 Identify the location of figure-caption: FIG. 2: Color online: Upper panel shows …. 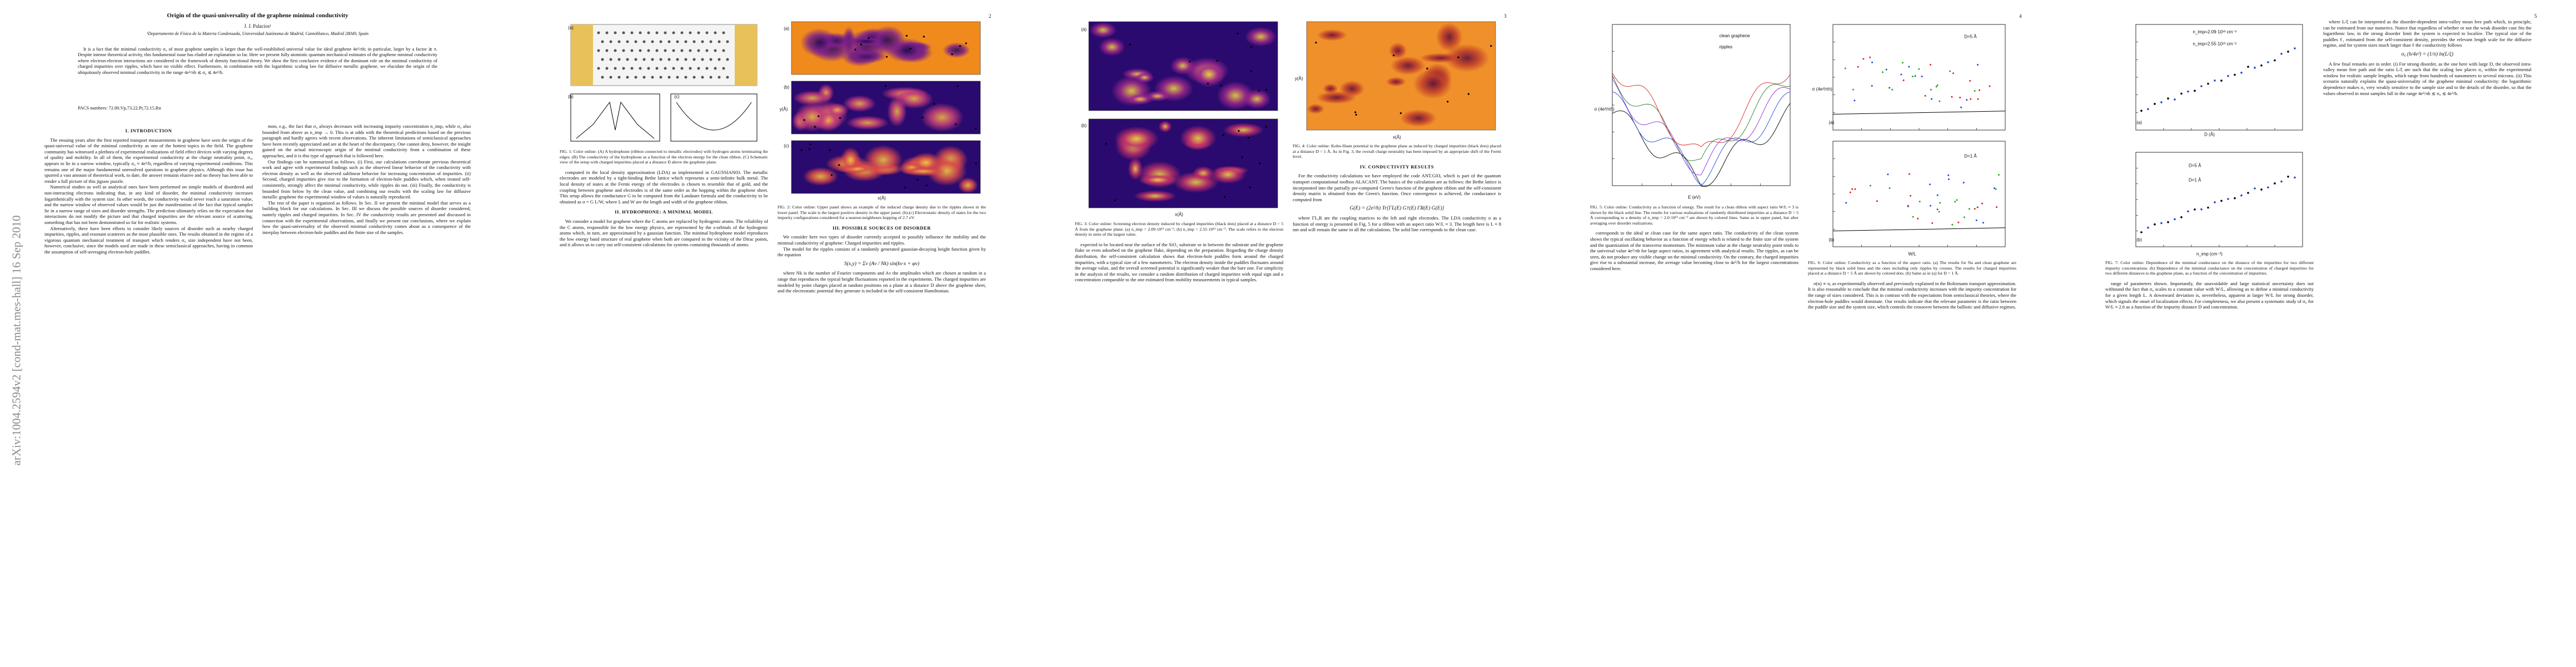
(882, 213).